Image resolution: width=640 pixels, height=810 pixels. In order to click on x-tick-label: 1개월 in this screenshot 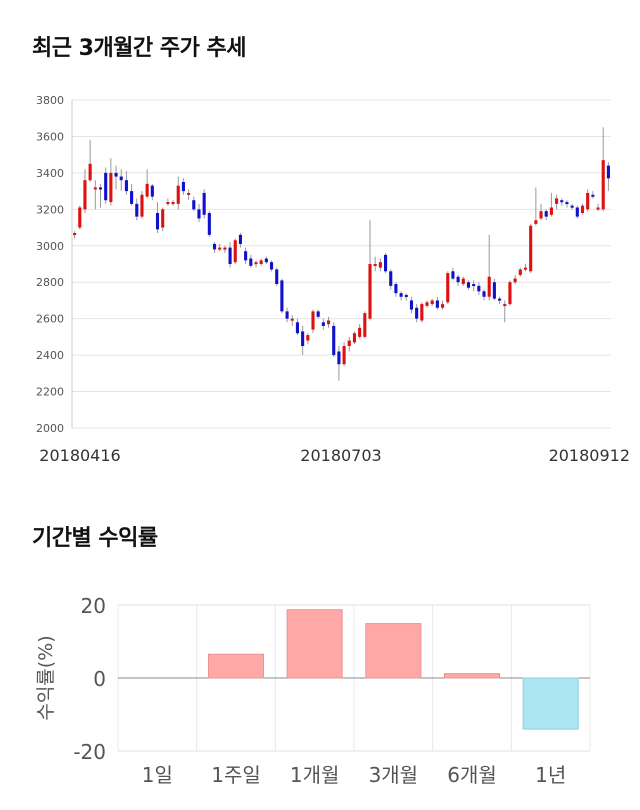, I will do `click(315, 775)`.